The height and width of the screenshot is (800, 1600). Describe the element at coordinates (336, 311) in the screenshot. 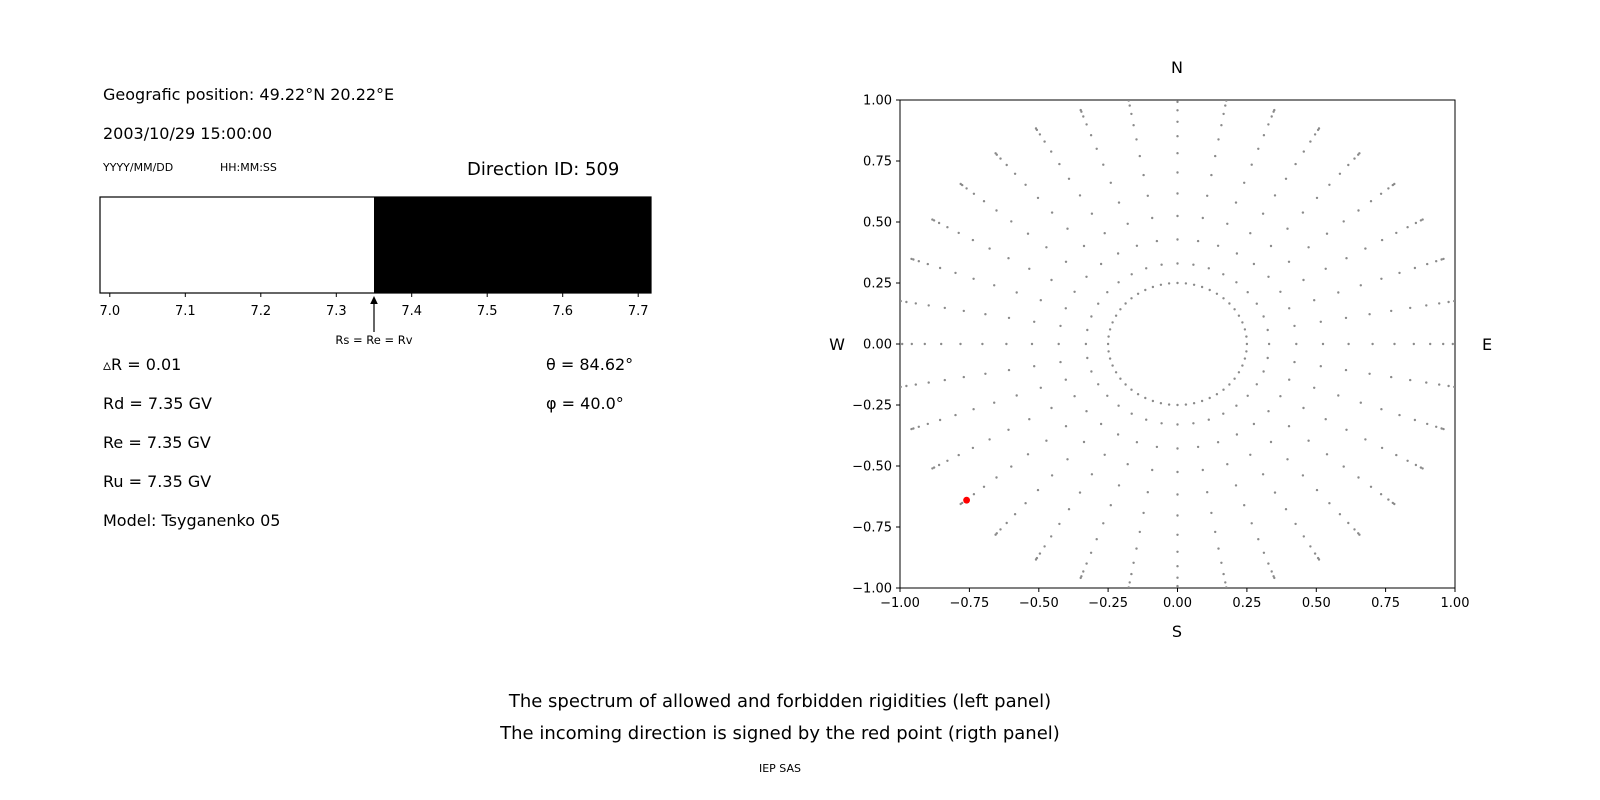

I see `svg-text: 7.3` at that location.